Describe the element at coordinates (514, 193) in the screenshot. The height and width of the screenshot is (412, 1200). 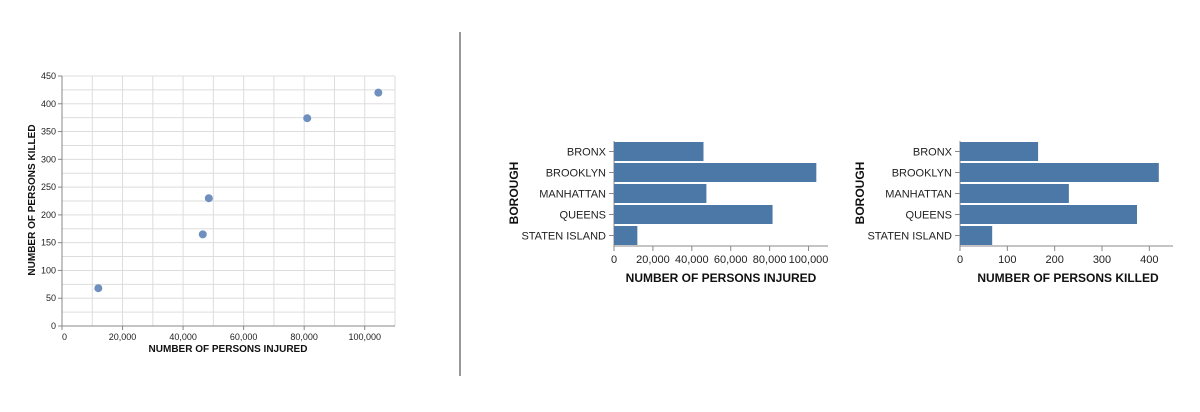
I see `injured-y-axis-title: BOROUGH` at that location.